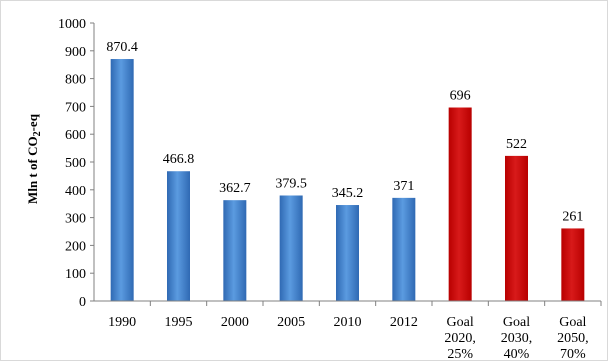 Image resolution: width=608 pixels, height=362 pixels. I want to click on y-tick-label: 500, so click(75, 163).